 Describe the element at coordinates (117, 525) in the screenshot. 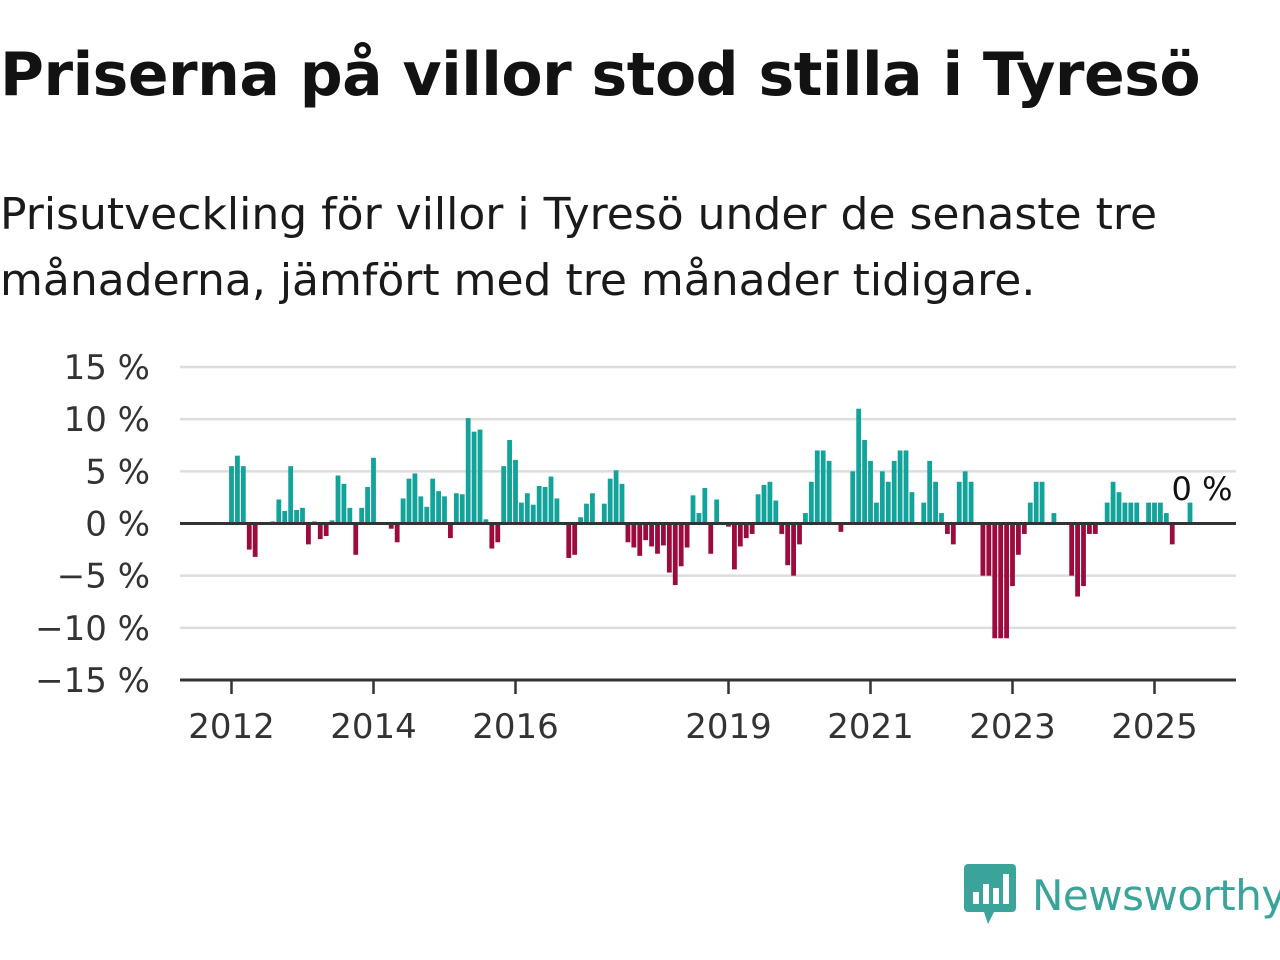

I see `y-tick-label: 0 %` at that location.